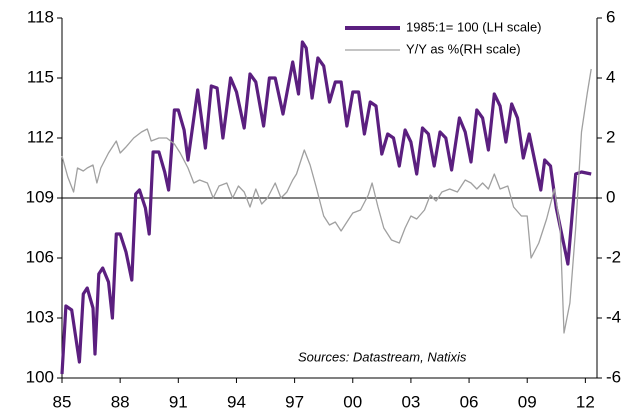 The image size is (637, 419). What do you see at coordinates (474, 26) in the screenshot?
I see `legend-label: 1985:1= 100 (LH scale)` at bounding box center [474, 26].